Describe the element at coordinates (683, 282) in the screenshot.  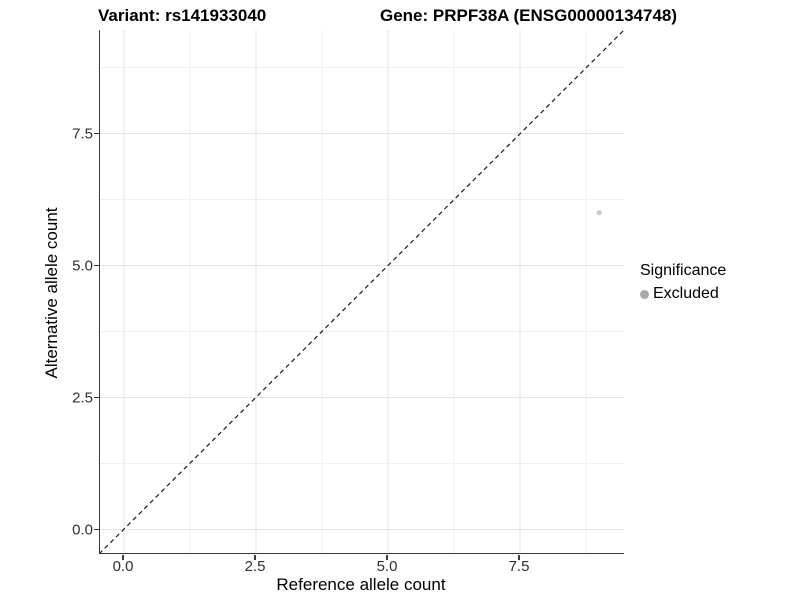
I see `legend: Significance Excluded` at that location.